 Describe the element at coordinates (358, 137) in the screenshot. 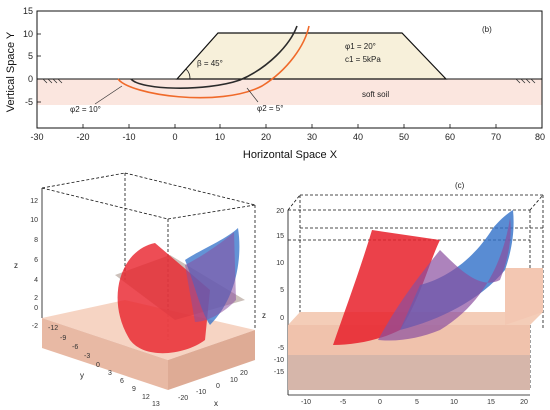

I see `x-tick: 40` at that location.